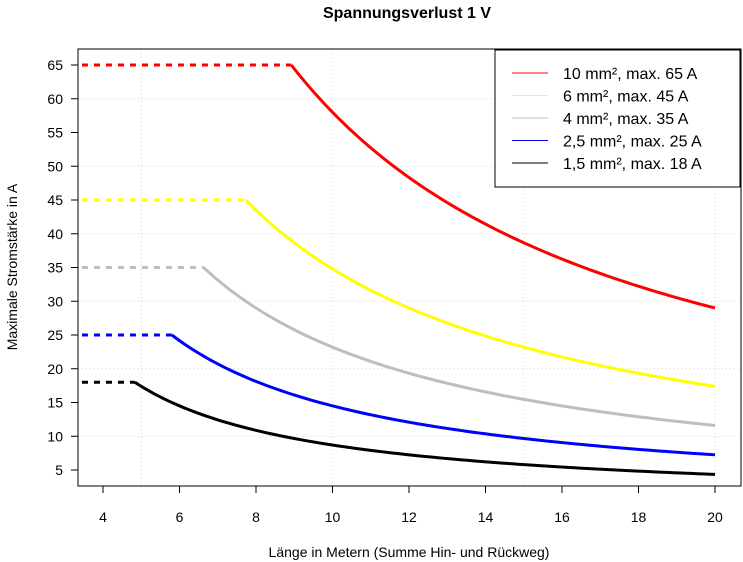  What do you see at coordinates (55, 335) in the screenshot?
I see `y-tick-label: 25` at bounding box center [55, 335].